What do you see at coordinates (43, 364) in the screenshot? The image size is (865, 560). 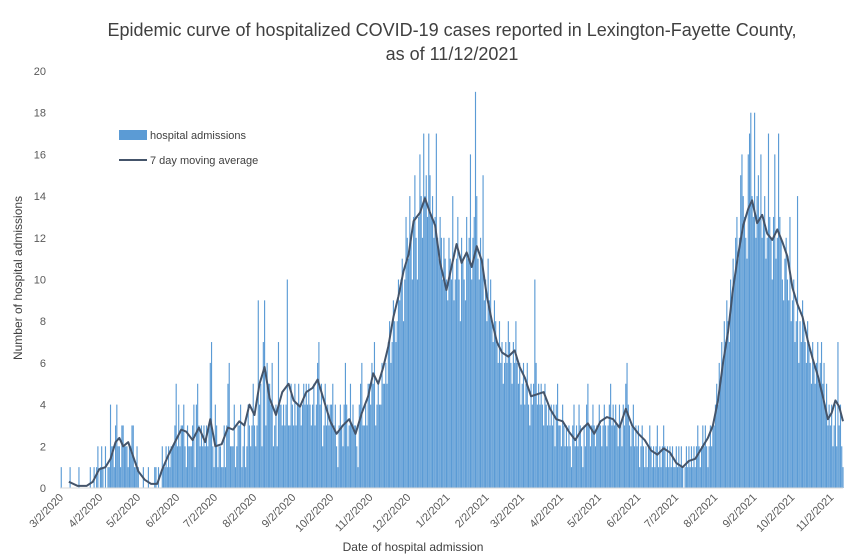 I see `y-tick-label: 6` at bounding box center [43, 364].